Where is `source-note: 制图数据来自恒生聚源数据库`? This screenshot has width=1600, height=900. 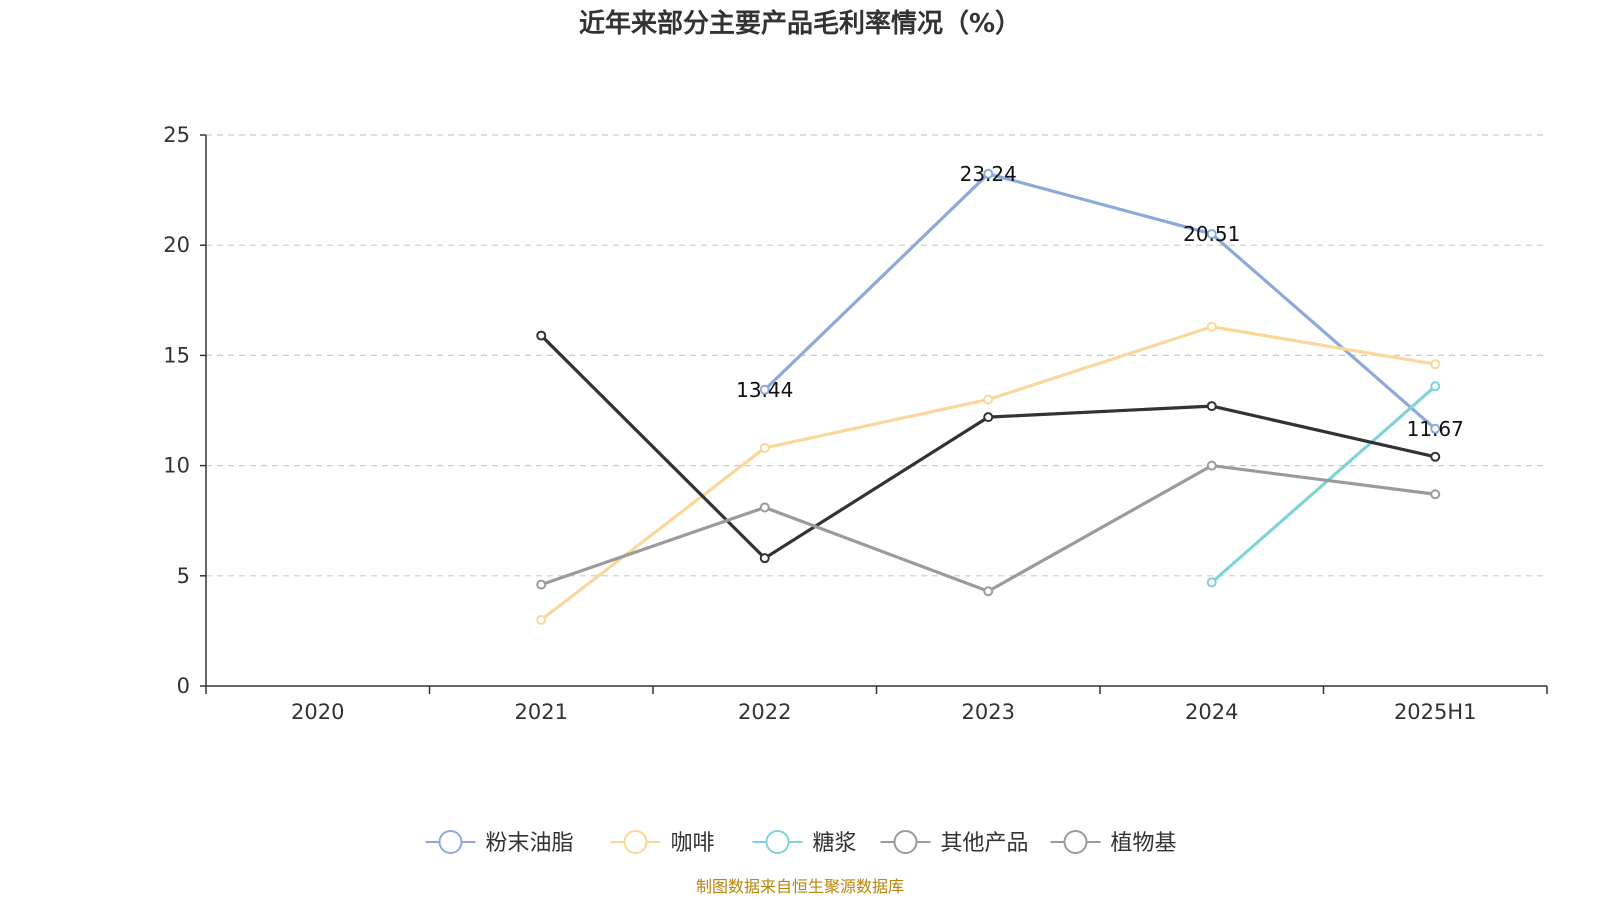 source-note: 制图数据来自恒生聚源数据库 is located at coordinates (800, 886).